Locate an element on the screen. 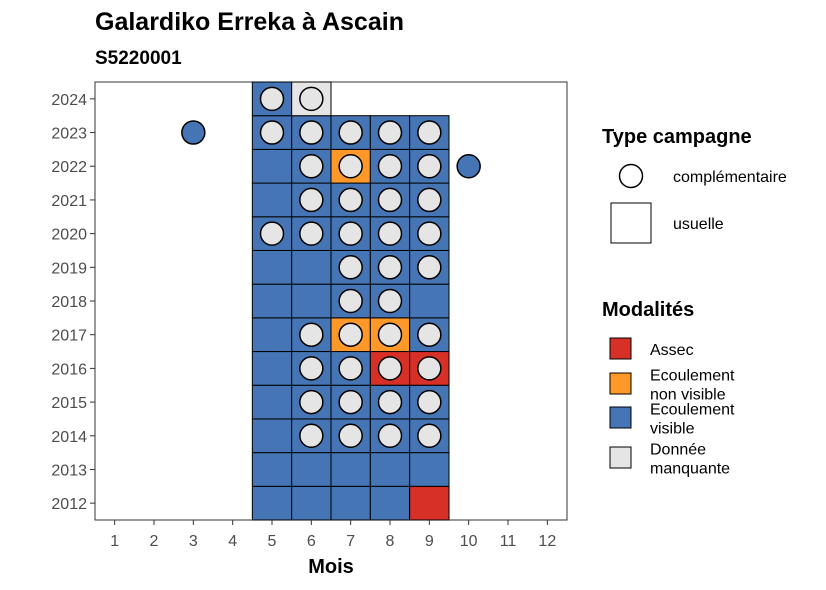 The width and height of the screenshot is (826, 590). y-tick-label: 2013 is located at coordinates (69, 470).